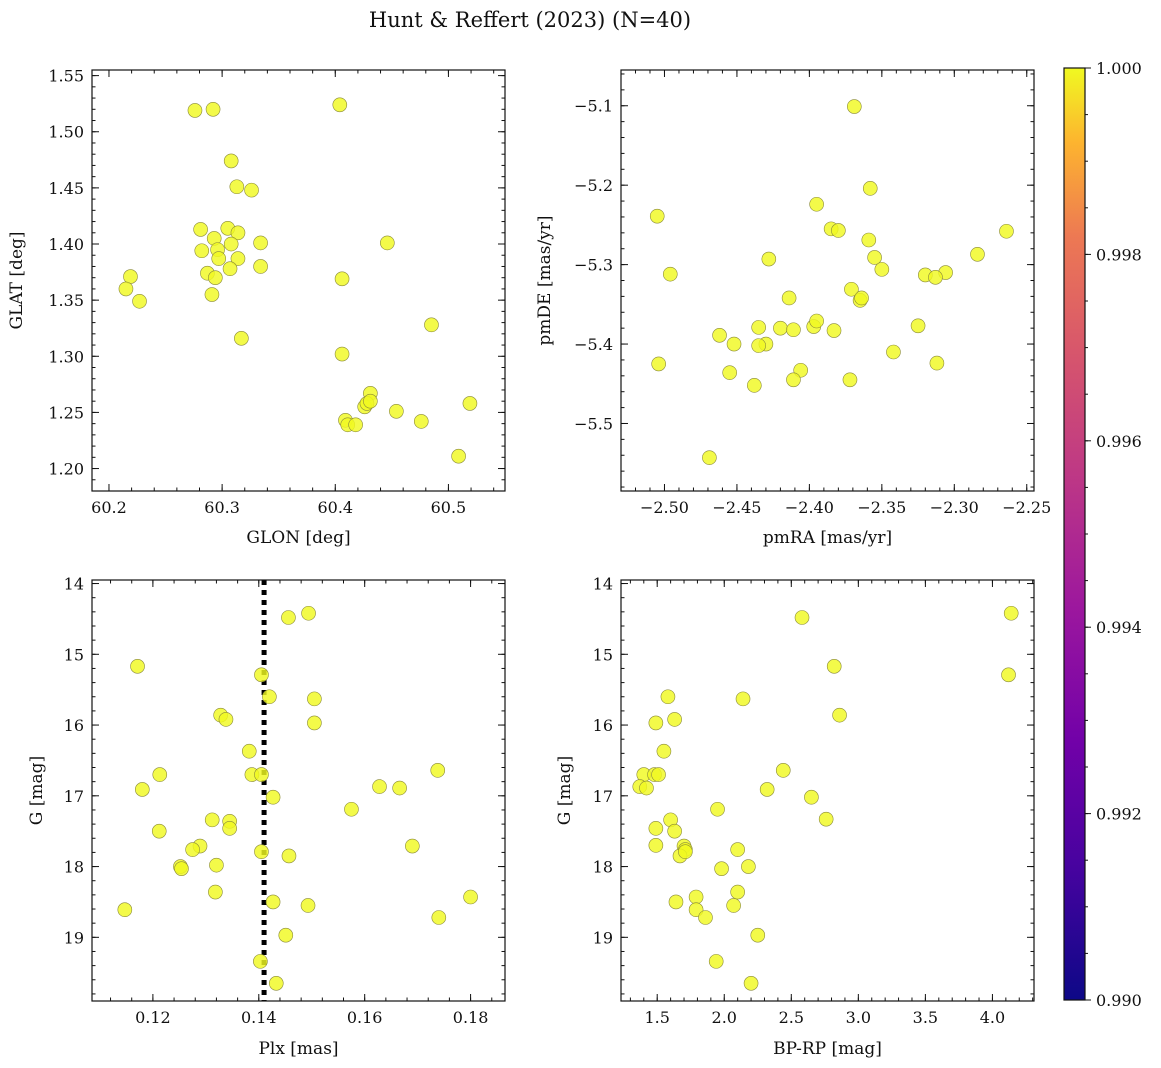  Describe the element at coordinates (593, 344) in the screenshot. I see `y-tick-label: −5.4` at that location.